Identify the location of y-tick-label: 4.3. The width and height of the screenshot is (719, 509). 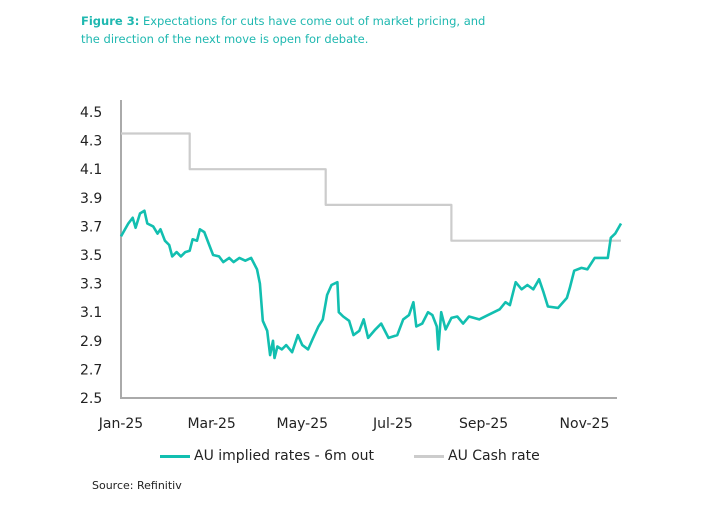
(91, 142).